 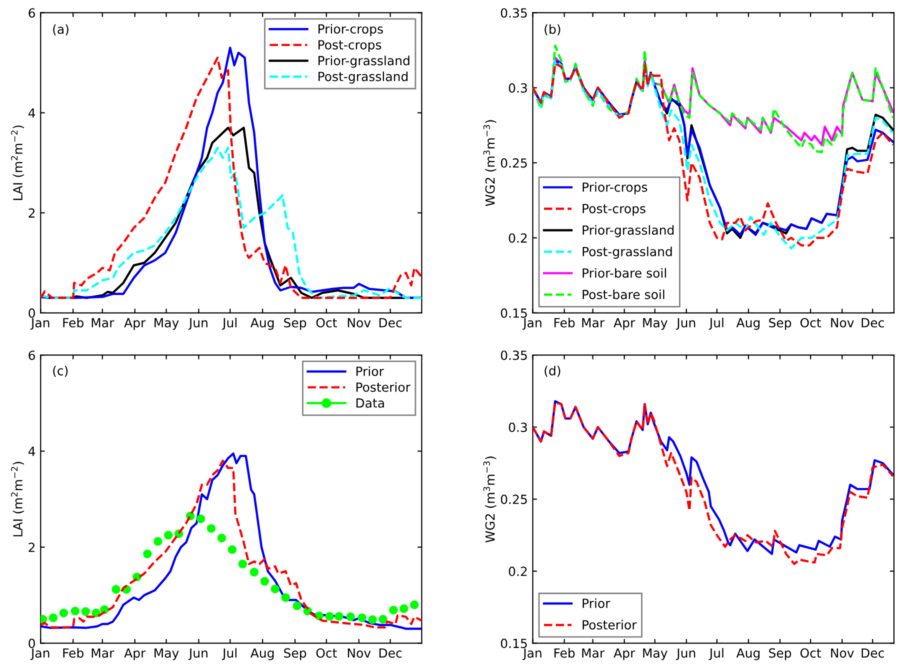 I want to click on y-tick-label: 2, so click(x=31, y=547).